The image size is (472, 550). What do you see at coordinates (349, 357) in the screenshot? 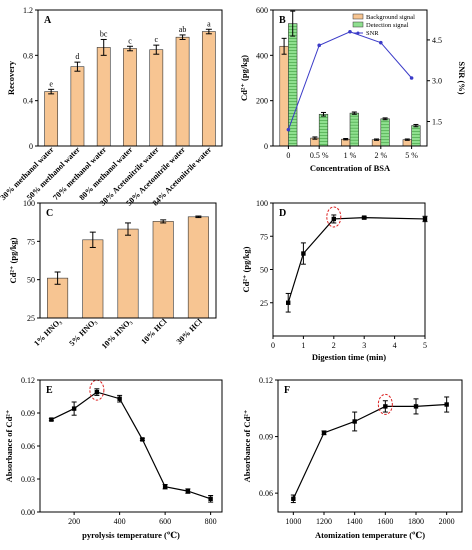
I see `x-axis-label: Digestion time (min)` at bounding box center [349, 357].